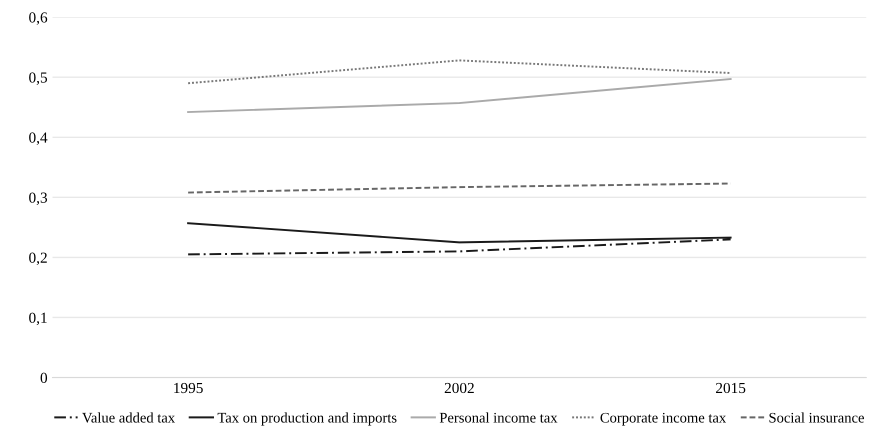 This screenshot has height=429, width=875. I want to click on y-tick-label: 0,5, so click(38, 78).